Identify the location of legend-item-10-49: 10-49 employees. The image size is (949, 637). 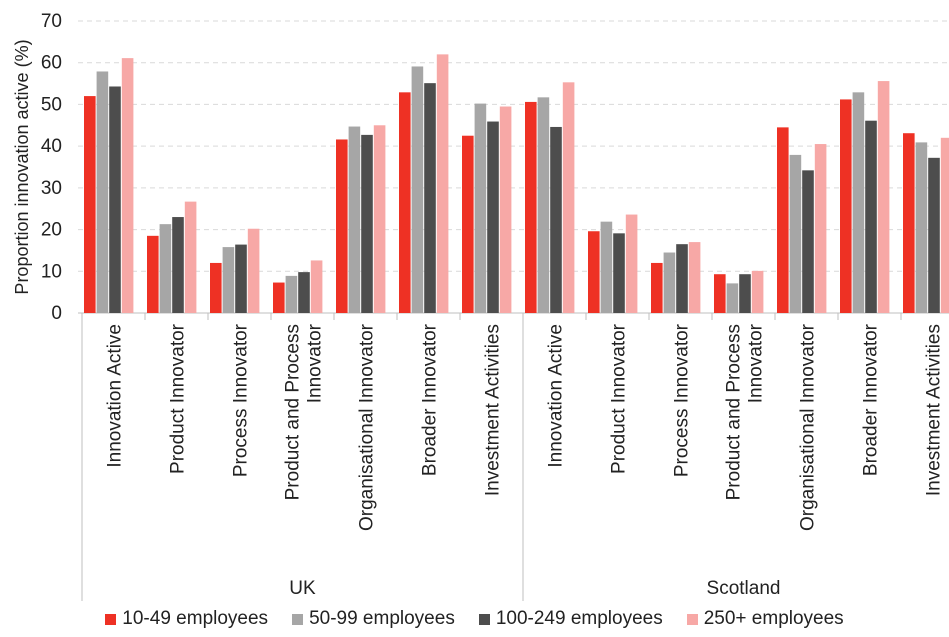
(186, 619).